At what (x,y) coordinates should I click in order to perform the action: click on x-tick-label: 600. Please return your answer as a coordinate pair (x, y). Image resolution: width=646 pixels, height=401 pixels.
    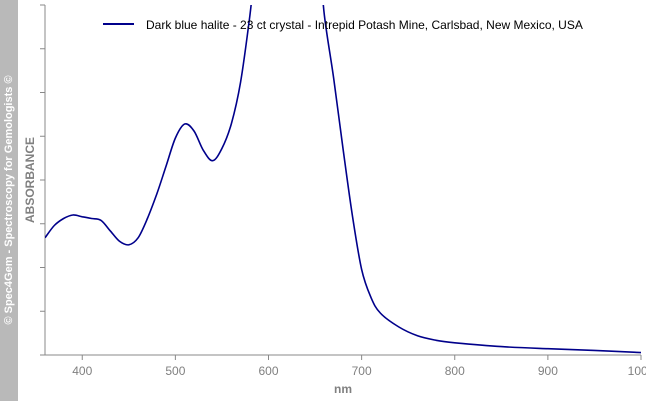
    Looking at the image, I should click on (268, 371).